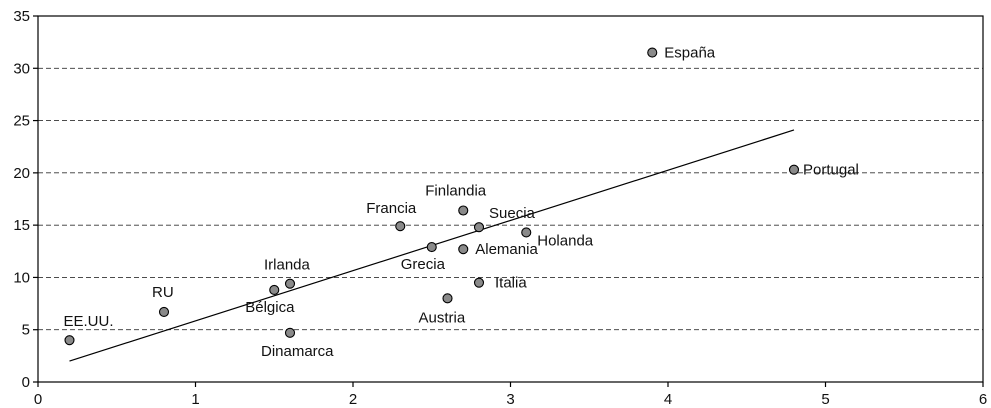 The height and width of the screenshot is (408, 991). Describe the element at coordinates (423, 264) in the screenshot. I see `point-label-6: Grecia` at that location.